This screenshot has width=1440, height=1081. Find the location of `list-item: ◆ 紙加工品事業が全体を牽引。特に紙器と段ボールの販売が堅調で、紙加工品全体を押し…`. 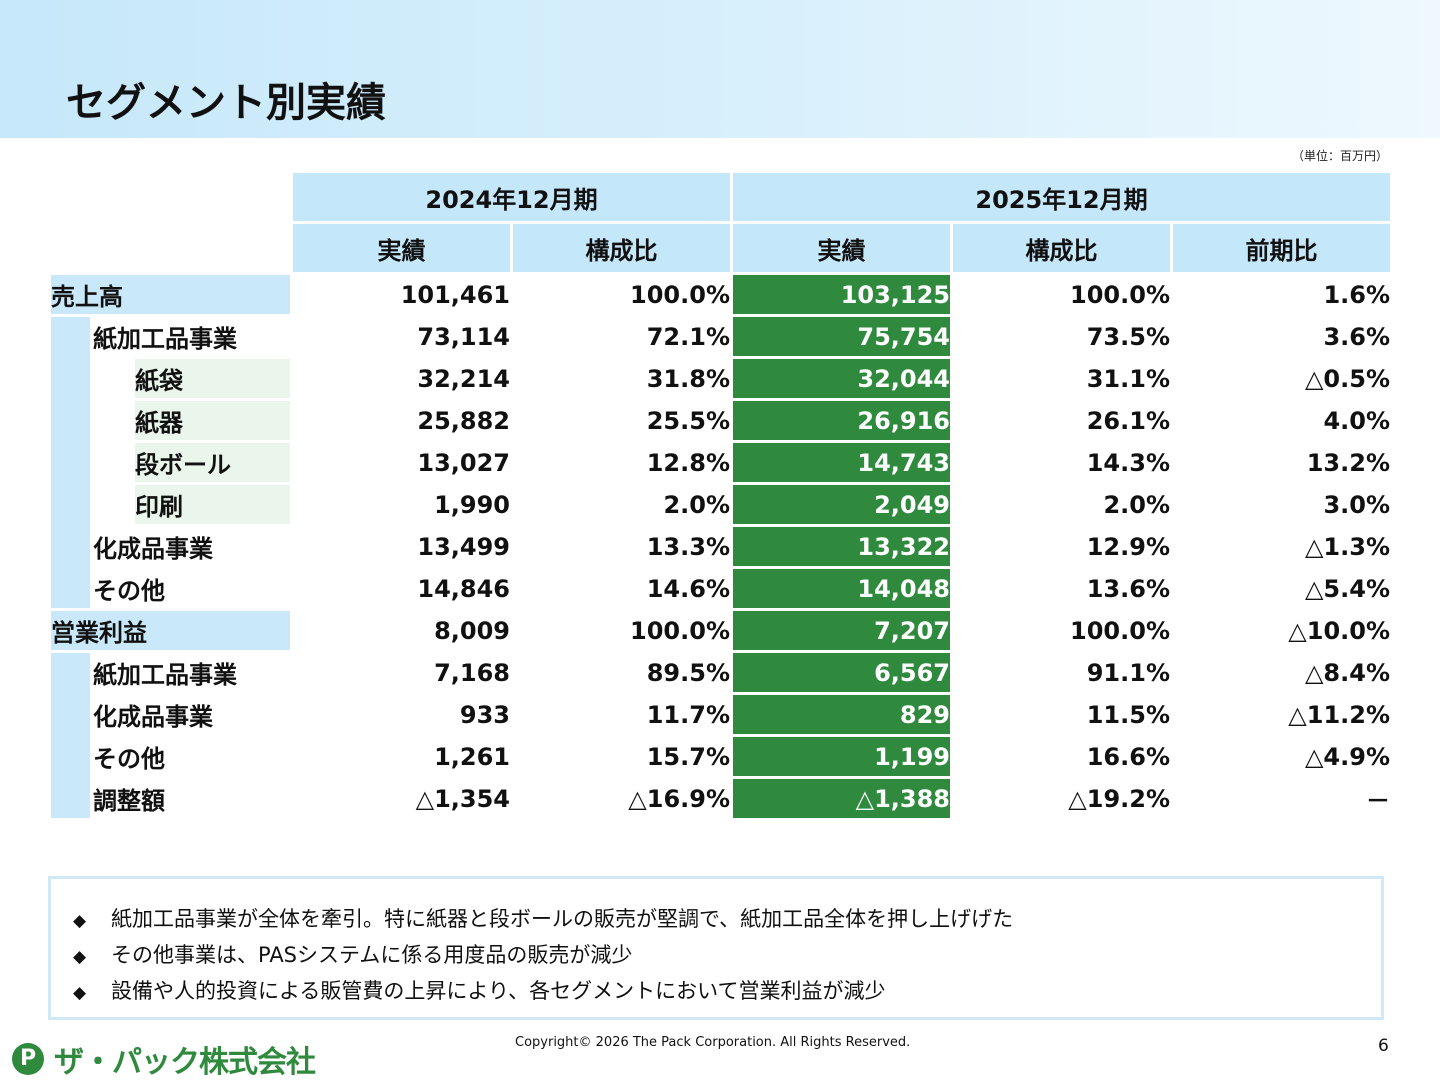

list-item: ◆ 紙加工品事業が全体を牽引。特に紙器と段ボールの販売が堅調で、紙加工品全体を押し… is located at coordinates (727, 919).